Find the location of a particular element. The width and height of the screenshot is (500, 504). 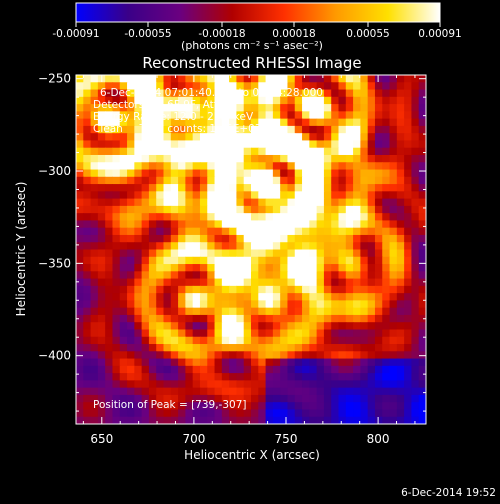

x-axis-label: Heliocentric X (arcsec) is located at coordinates (252, 455).